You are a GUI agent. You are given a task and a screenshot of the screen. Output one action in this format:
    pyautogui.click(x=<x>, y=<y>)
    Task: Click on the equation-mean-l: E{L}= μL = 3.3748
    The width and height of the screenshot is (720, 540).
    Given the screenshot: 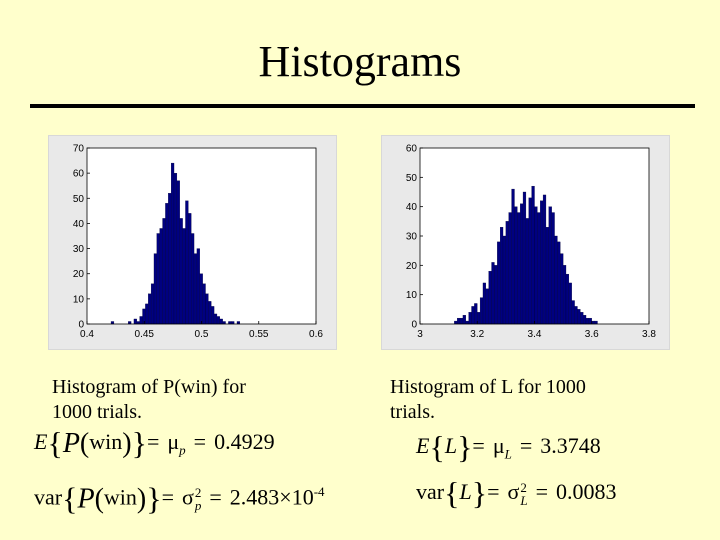 What is the action you would take?
    pyautogui.click(x=508, y=448)
    